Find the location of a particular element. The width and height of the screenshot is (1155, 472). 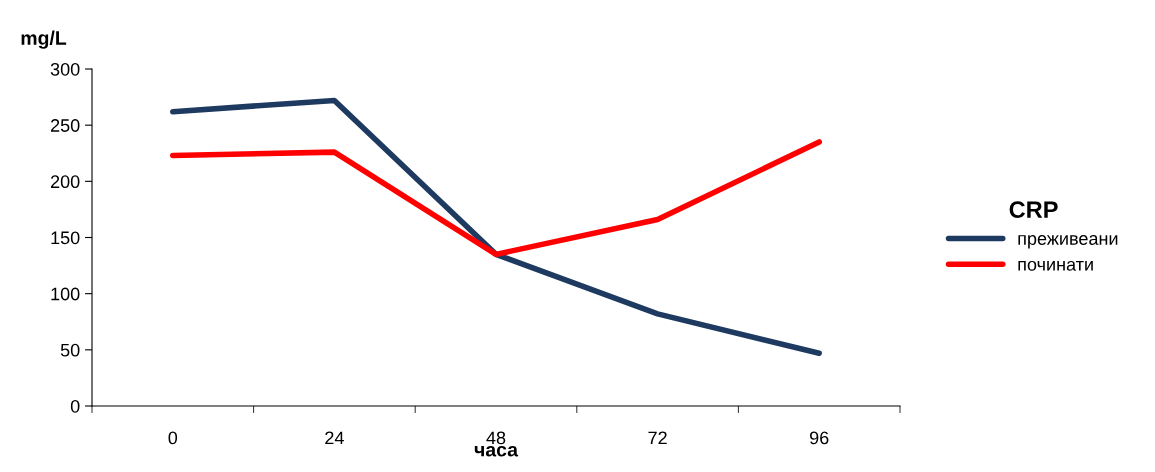

x-axis-title: часа is located at coordinates (496, 451).